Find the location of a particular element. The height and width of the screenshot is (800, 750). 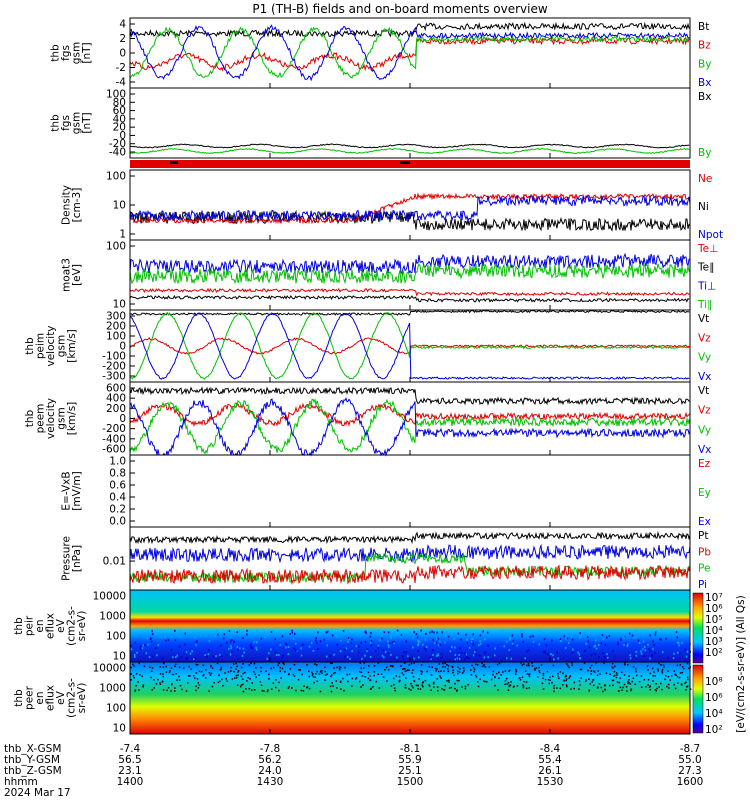

x-table-row-label: hhmm is located at coordinates (21, 782).